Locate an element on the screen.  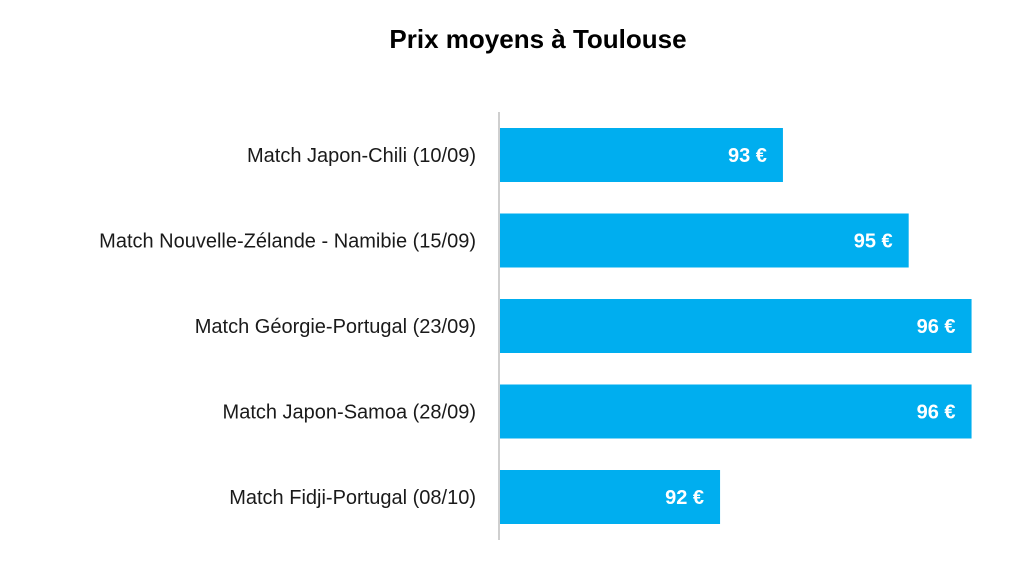
data-label-1: 93 € is located at coordinates (747, 156).